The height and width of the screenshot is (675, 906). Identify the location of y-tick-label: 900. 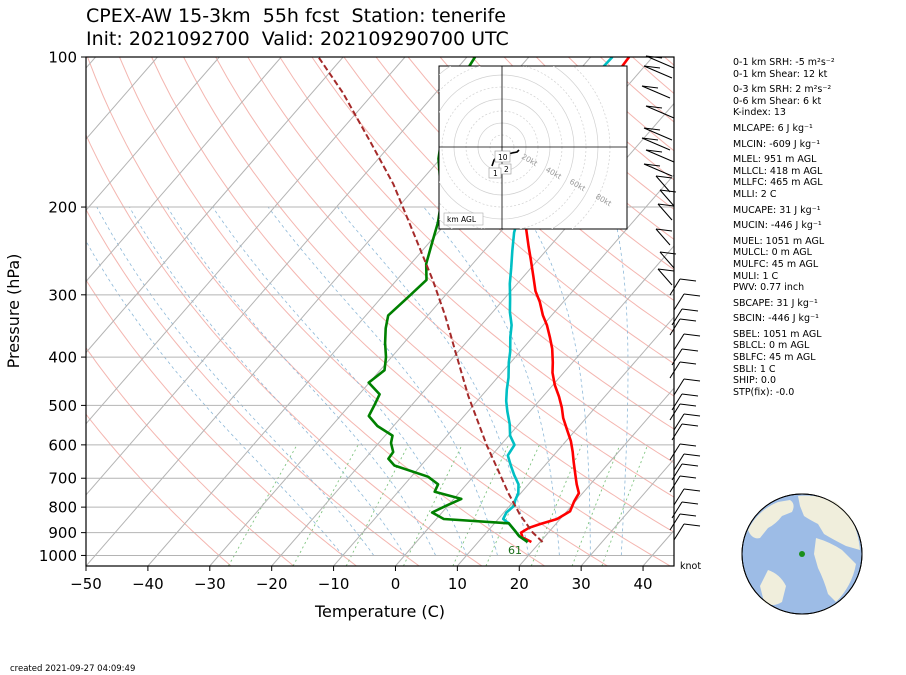
(62, 533).